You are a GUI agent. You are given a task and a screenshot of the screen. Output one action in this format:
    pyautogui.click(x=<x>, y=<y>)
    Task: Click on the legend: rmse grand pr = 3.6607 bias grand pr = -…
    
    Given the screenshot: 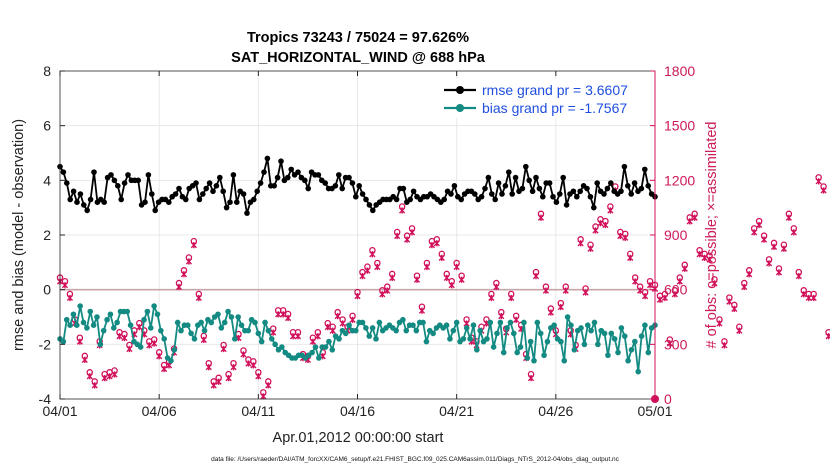 What is the action you would take?
    pyautogui.click(x=544, y=98)
    